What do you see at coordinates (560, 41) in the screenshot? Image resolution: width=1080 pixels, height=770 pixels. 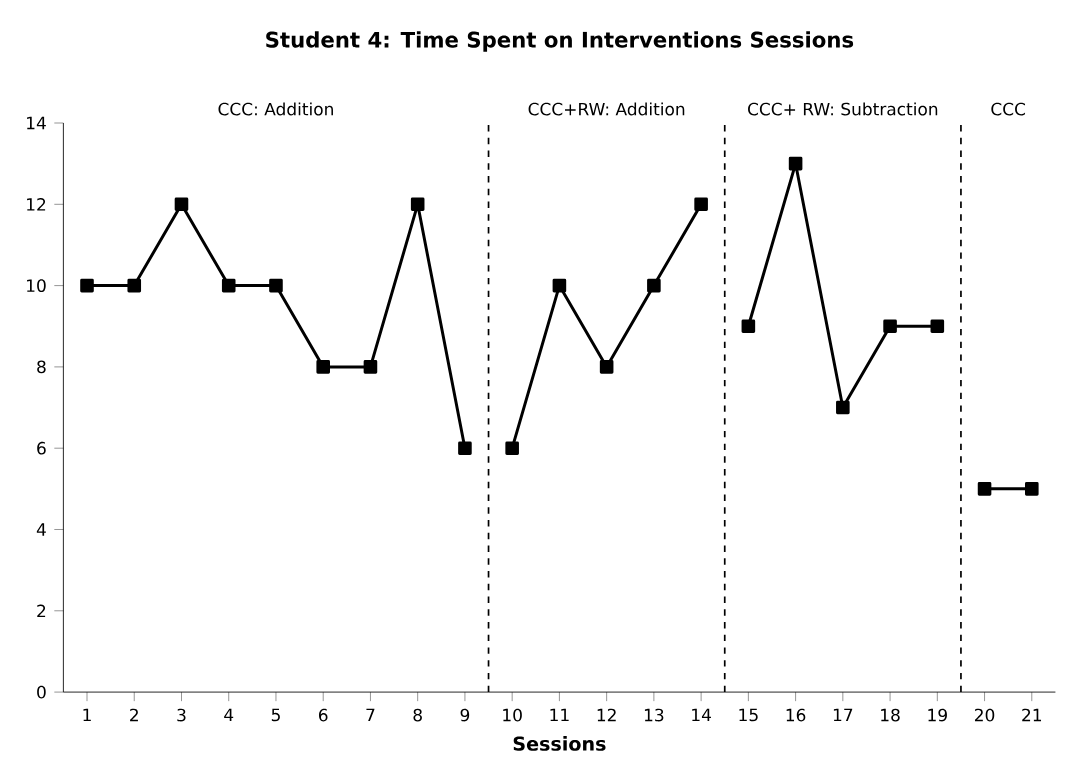 I see `chart-title: Student 4: Time Spent on Interventions Sessions` at bounding box center [560, 41].